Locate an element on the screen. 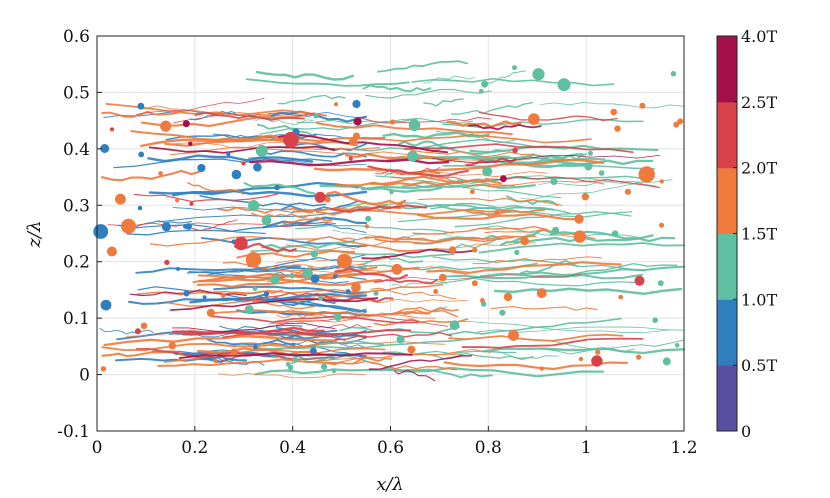 Image resolution: width=830 pixels, height=498 pixels. y-tick-label: 0.5 is located at coordinates (76, 93).